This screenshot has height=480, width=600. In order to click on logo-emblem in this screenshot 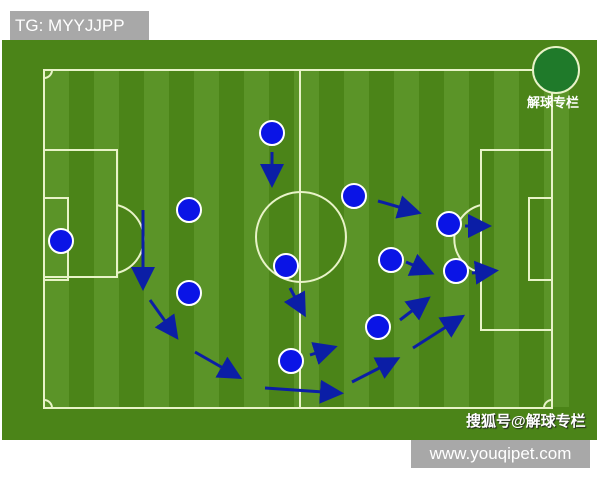, I will do `click(556, 70)`.